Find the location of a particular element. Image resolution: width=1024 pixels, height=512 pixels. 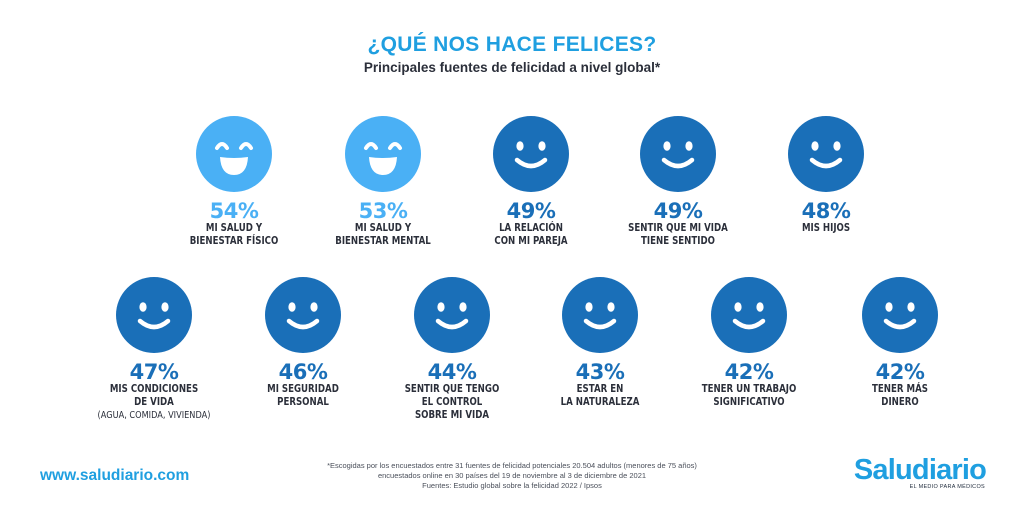

percentage-value: 54% is located at coordinates (234, 211).